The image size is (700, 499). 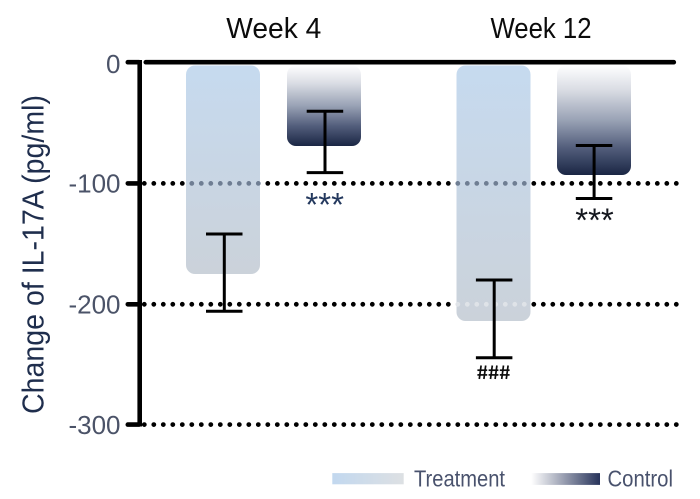 I want to click on svg-text: Week 12, so click(x=541, y=29).